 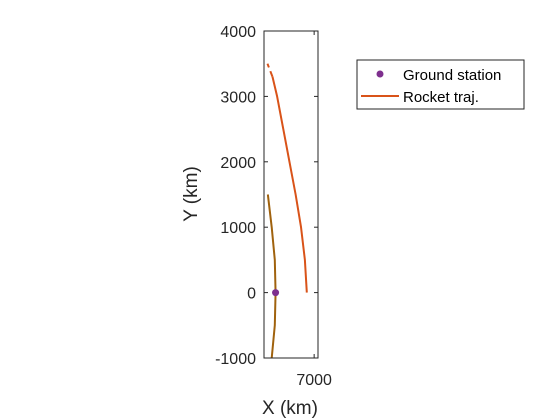 What do you see at coordinates (441, 97) in the screenshot?
I see `legend-label-rocket-traj: Rocket traj.` at bounding box center [441, 97].